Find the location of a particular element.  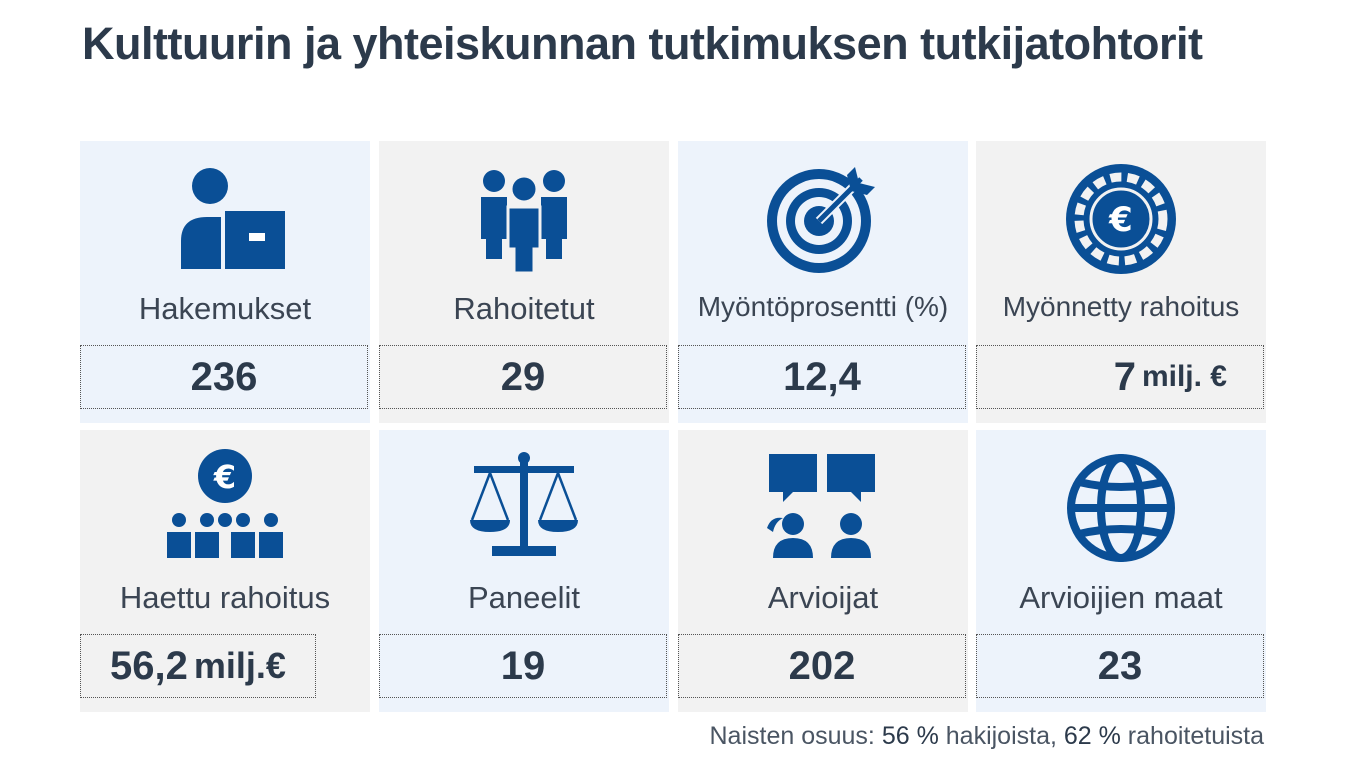

applicant-icon is located at coordinates (233, 218).